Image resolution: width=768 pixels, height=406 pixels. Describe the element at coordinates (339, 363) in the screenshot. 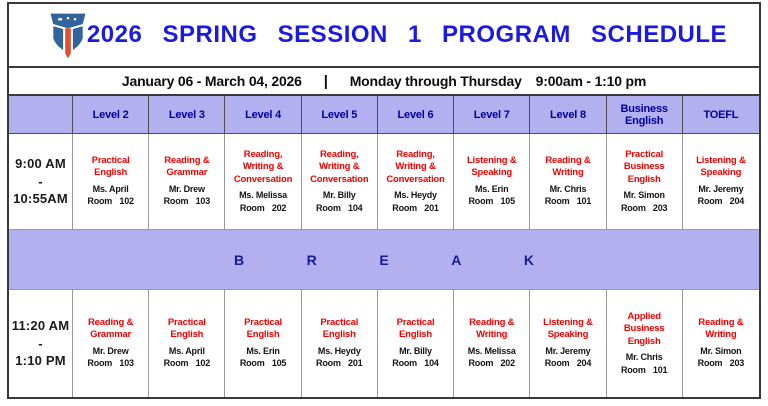

I see `class-room: Room 201` at that location.